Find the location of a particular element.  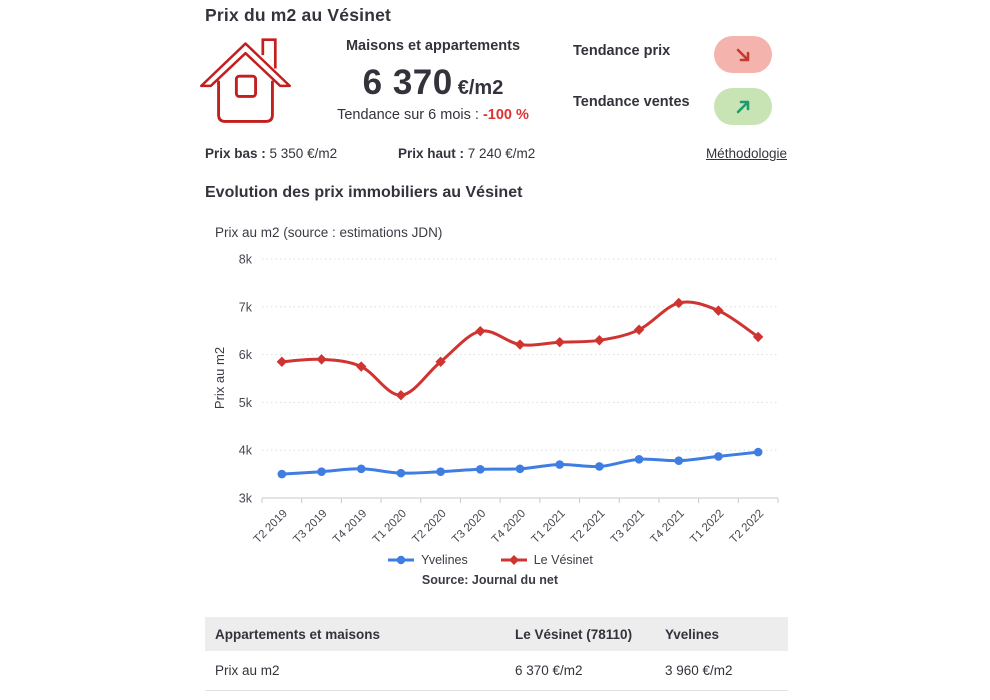

table-row: Prix au m2 6 370 €/m2 3 960 €/m2 is located at coordinates (496, 671).